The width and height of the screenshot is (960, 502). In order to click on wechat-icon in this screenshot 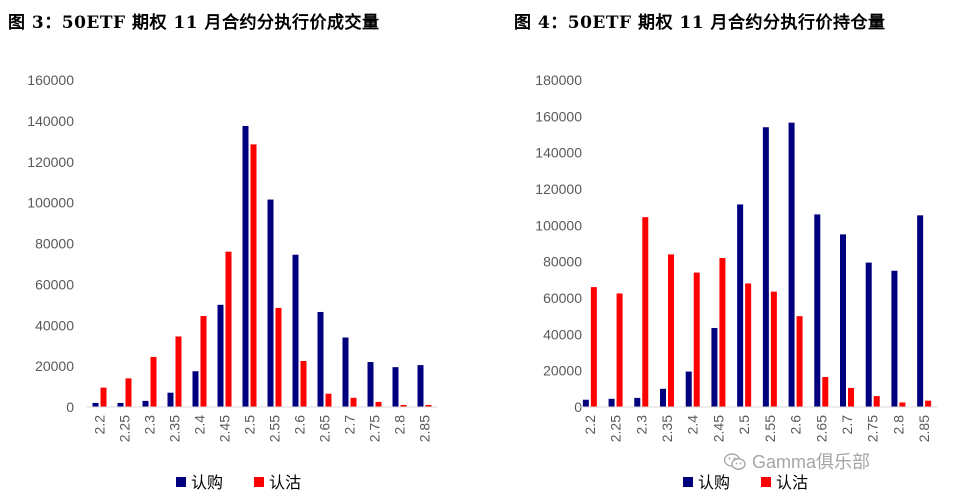, I will do `click(735, 461)`.